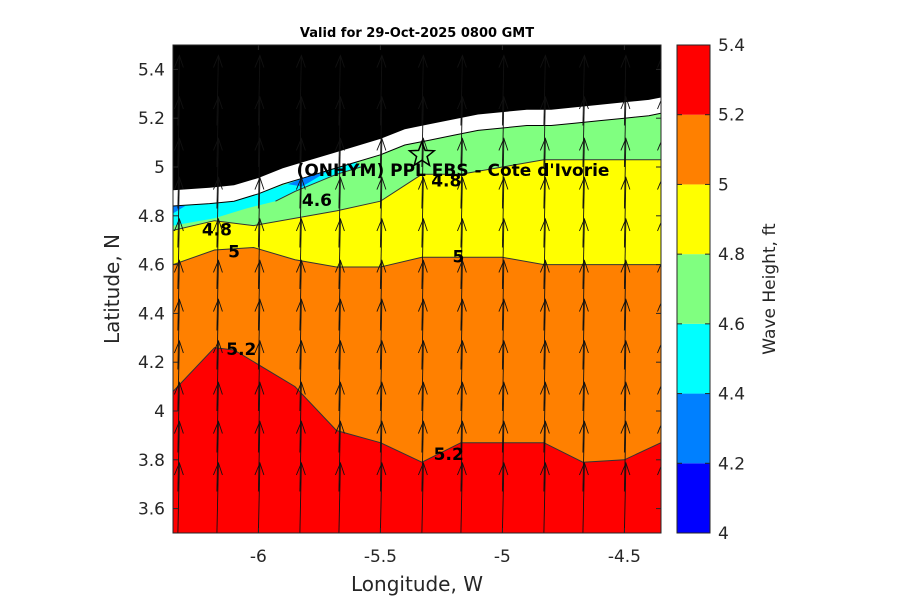 This screenshot has width=900, height=600. What do you see at coordinates (151, 217) in the screenshot?
I see `y-tick-label: 4.8` at bounding box center [151, 217].